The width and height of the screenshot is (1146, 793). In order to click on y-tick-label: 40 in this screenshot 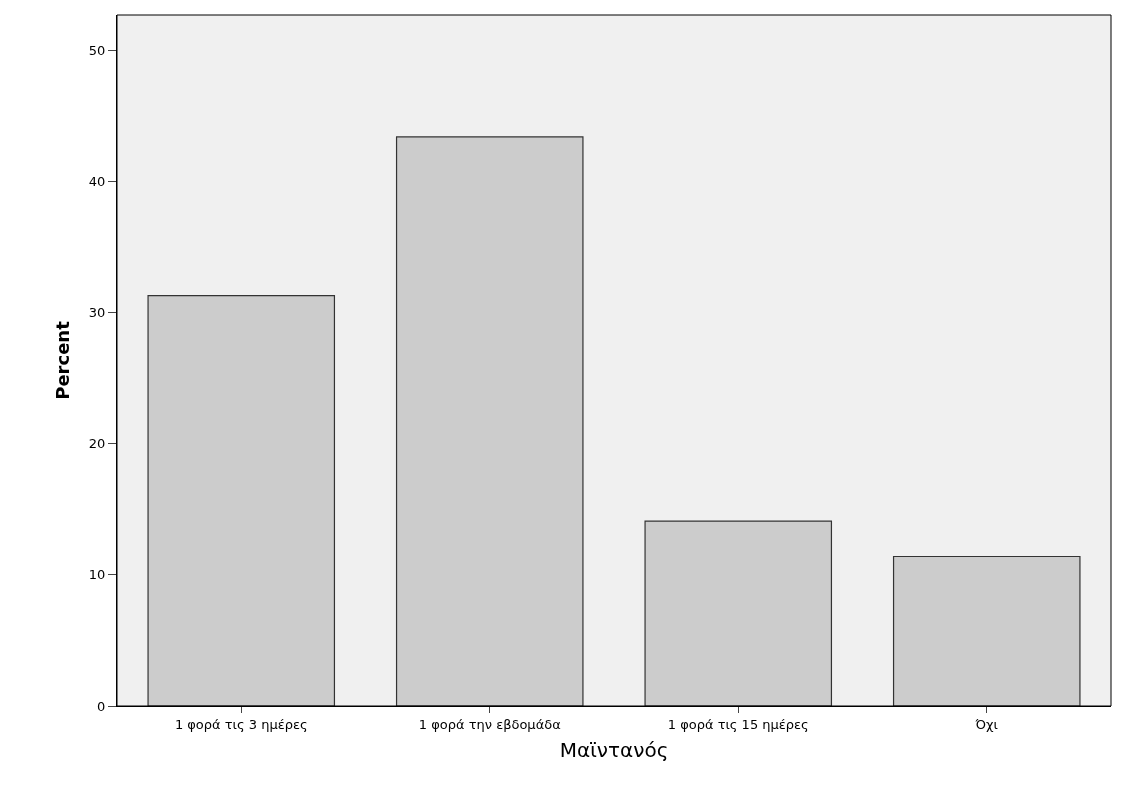, I will do `click(97, 182)`.